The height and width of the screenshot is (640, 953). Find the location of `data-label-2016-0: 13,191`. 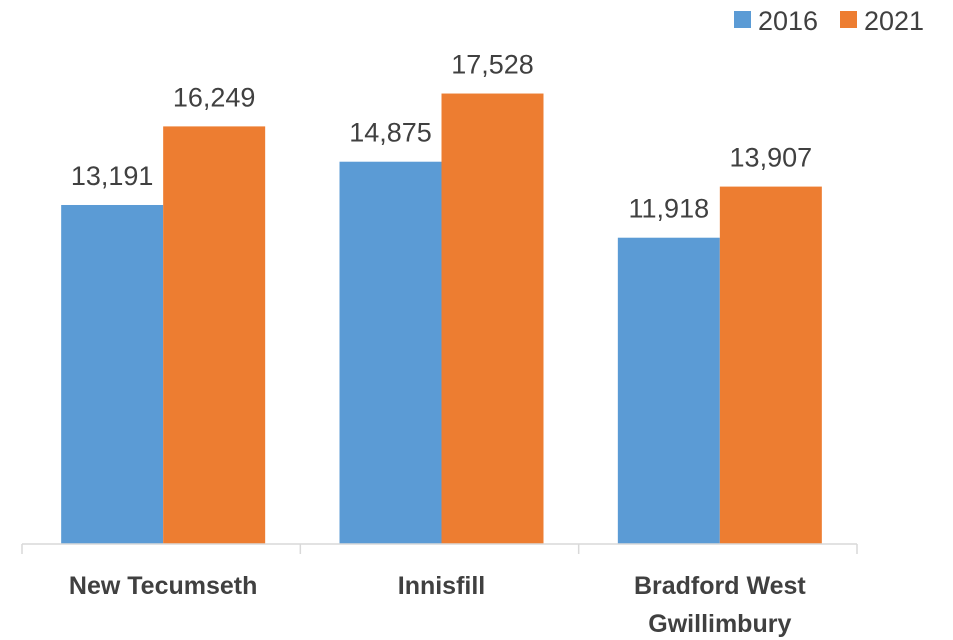

data-label-2016-0: 13,191 is located at coordinates (112, 176).